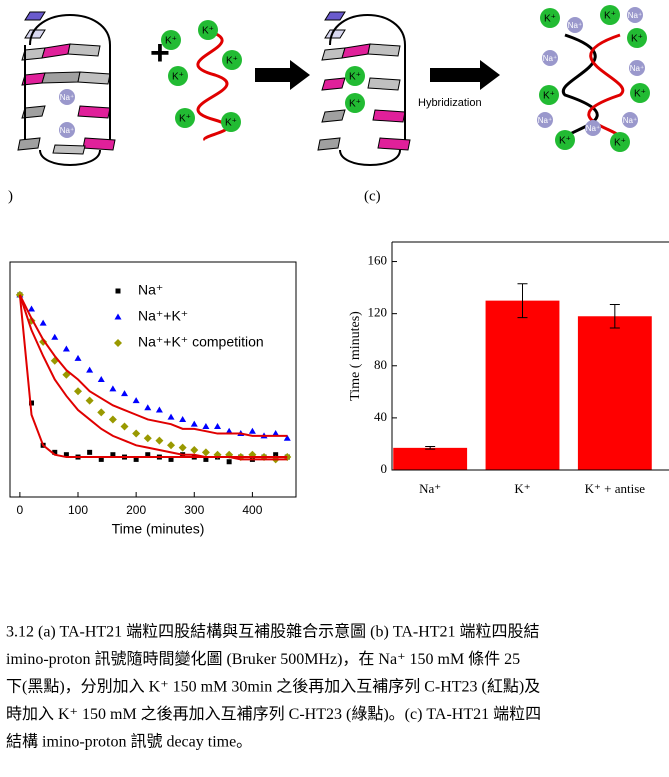  I want to click on panel-label: ), so click(10, 196).